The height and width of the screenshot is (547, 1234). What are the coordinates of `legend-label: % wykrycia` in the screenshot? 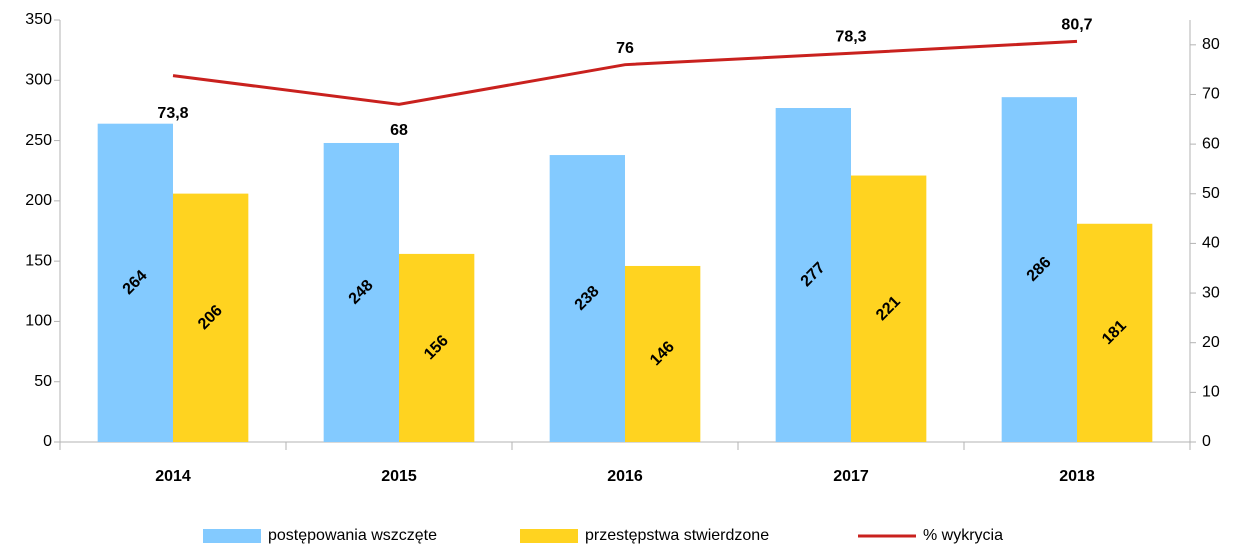 It's located at (963, 535).